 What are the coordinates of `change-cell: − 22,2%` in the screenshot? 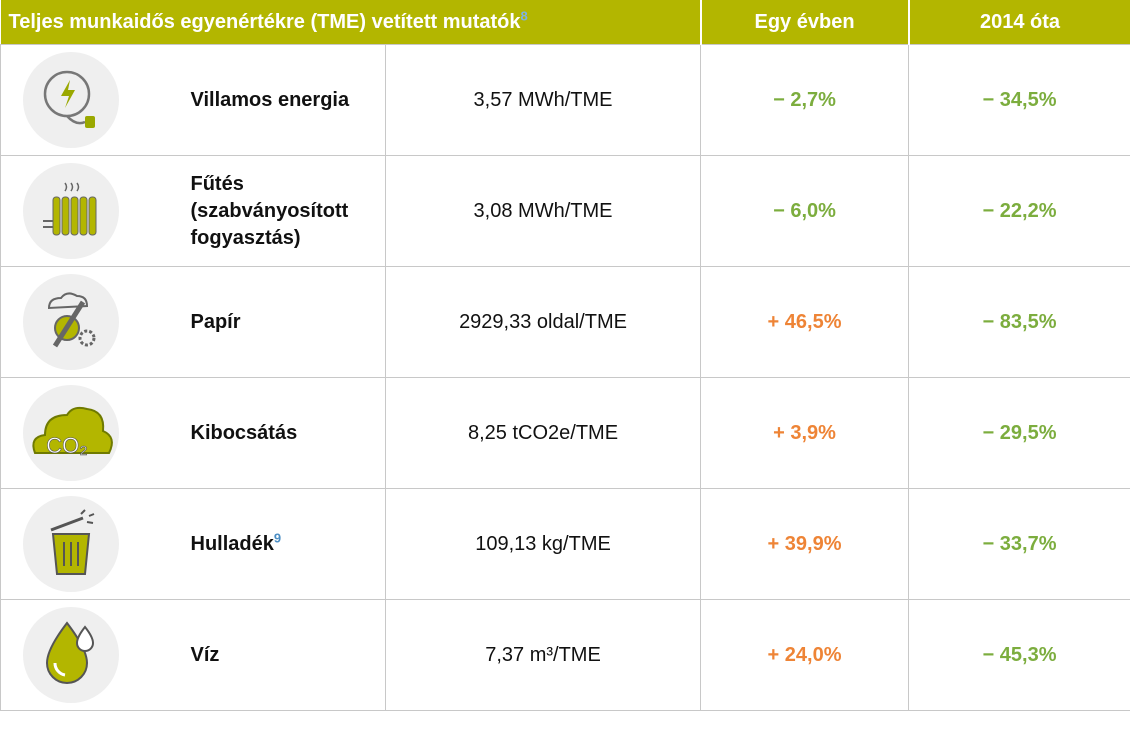 It's located at (1019, 211).